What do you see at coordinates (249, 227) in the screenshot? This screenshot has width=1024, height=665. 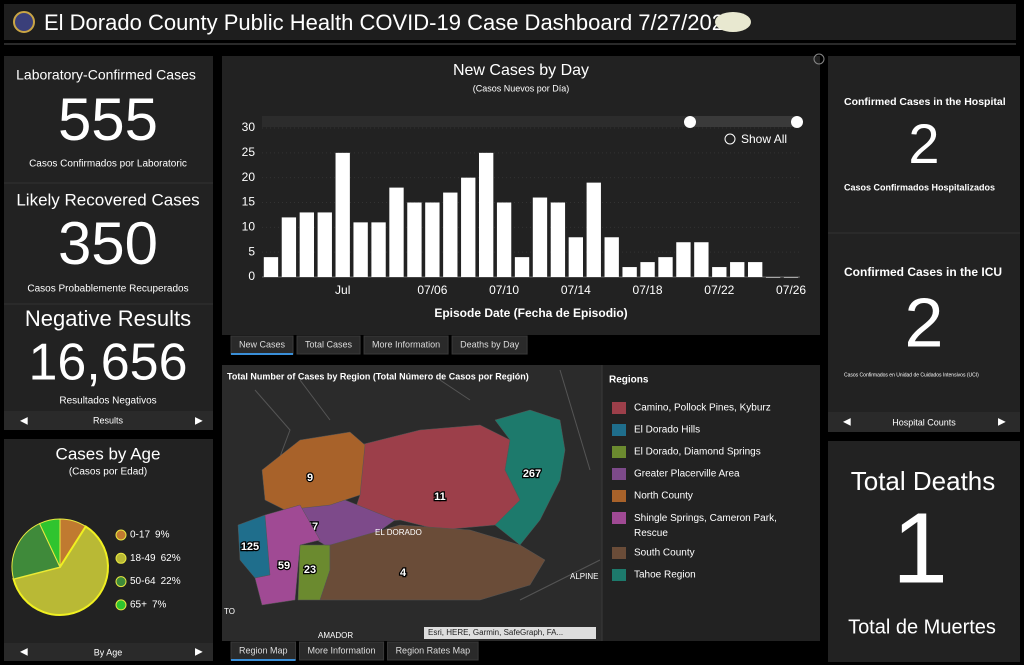 I see `y-tick-label: 10` at bounding box center [249, 227].